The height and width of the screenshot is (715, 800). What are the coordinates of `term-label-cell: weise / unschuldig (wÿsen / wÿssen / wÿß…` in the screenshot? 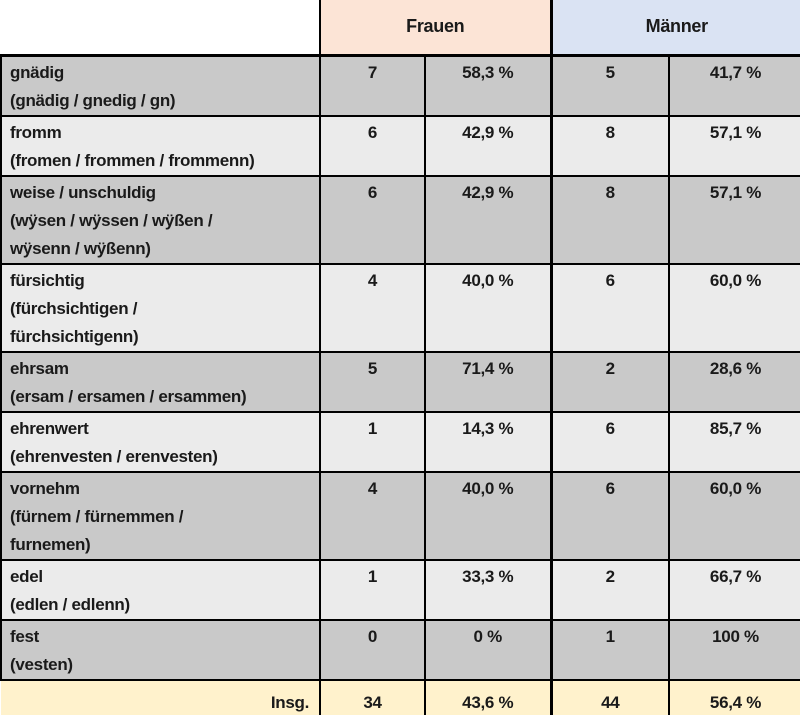 It's located at (160, 219).